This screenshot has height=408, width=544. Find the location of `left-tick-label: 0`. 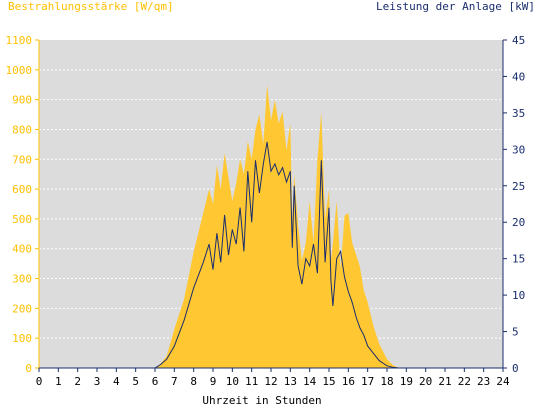

left-tick-label: 0 is located at coordinates (28, 368).